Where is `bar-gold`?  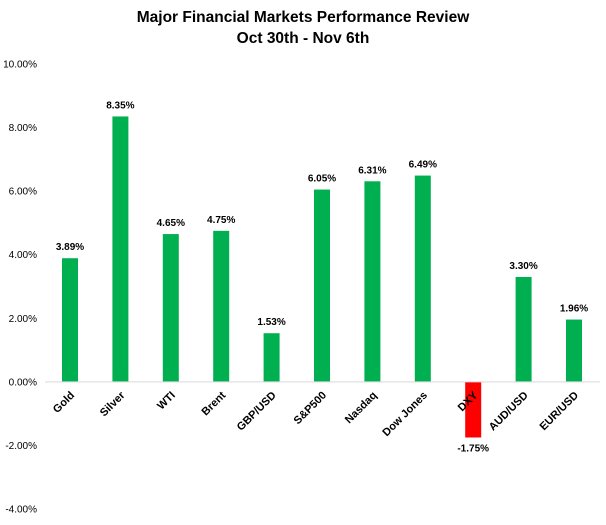
bar-gold is located at coordinates (70, 320).